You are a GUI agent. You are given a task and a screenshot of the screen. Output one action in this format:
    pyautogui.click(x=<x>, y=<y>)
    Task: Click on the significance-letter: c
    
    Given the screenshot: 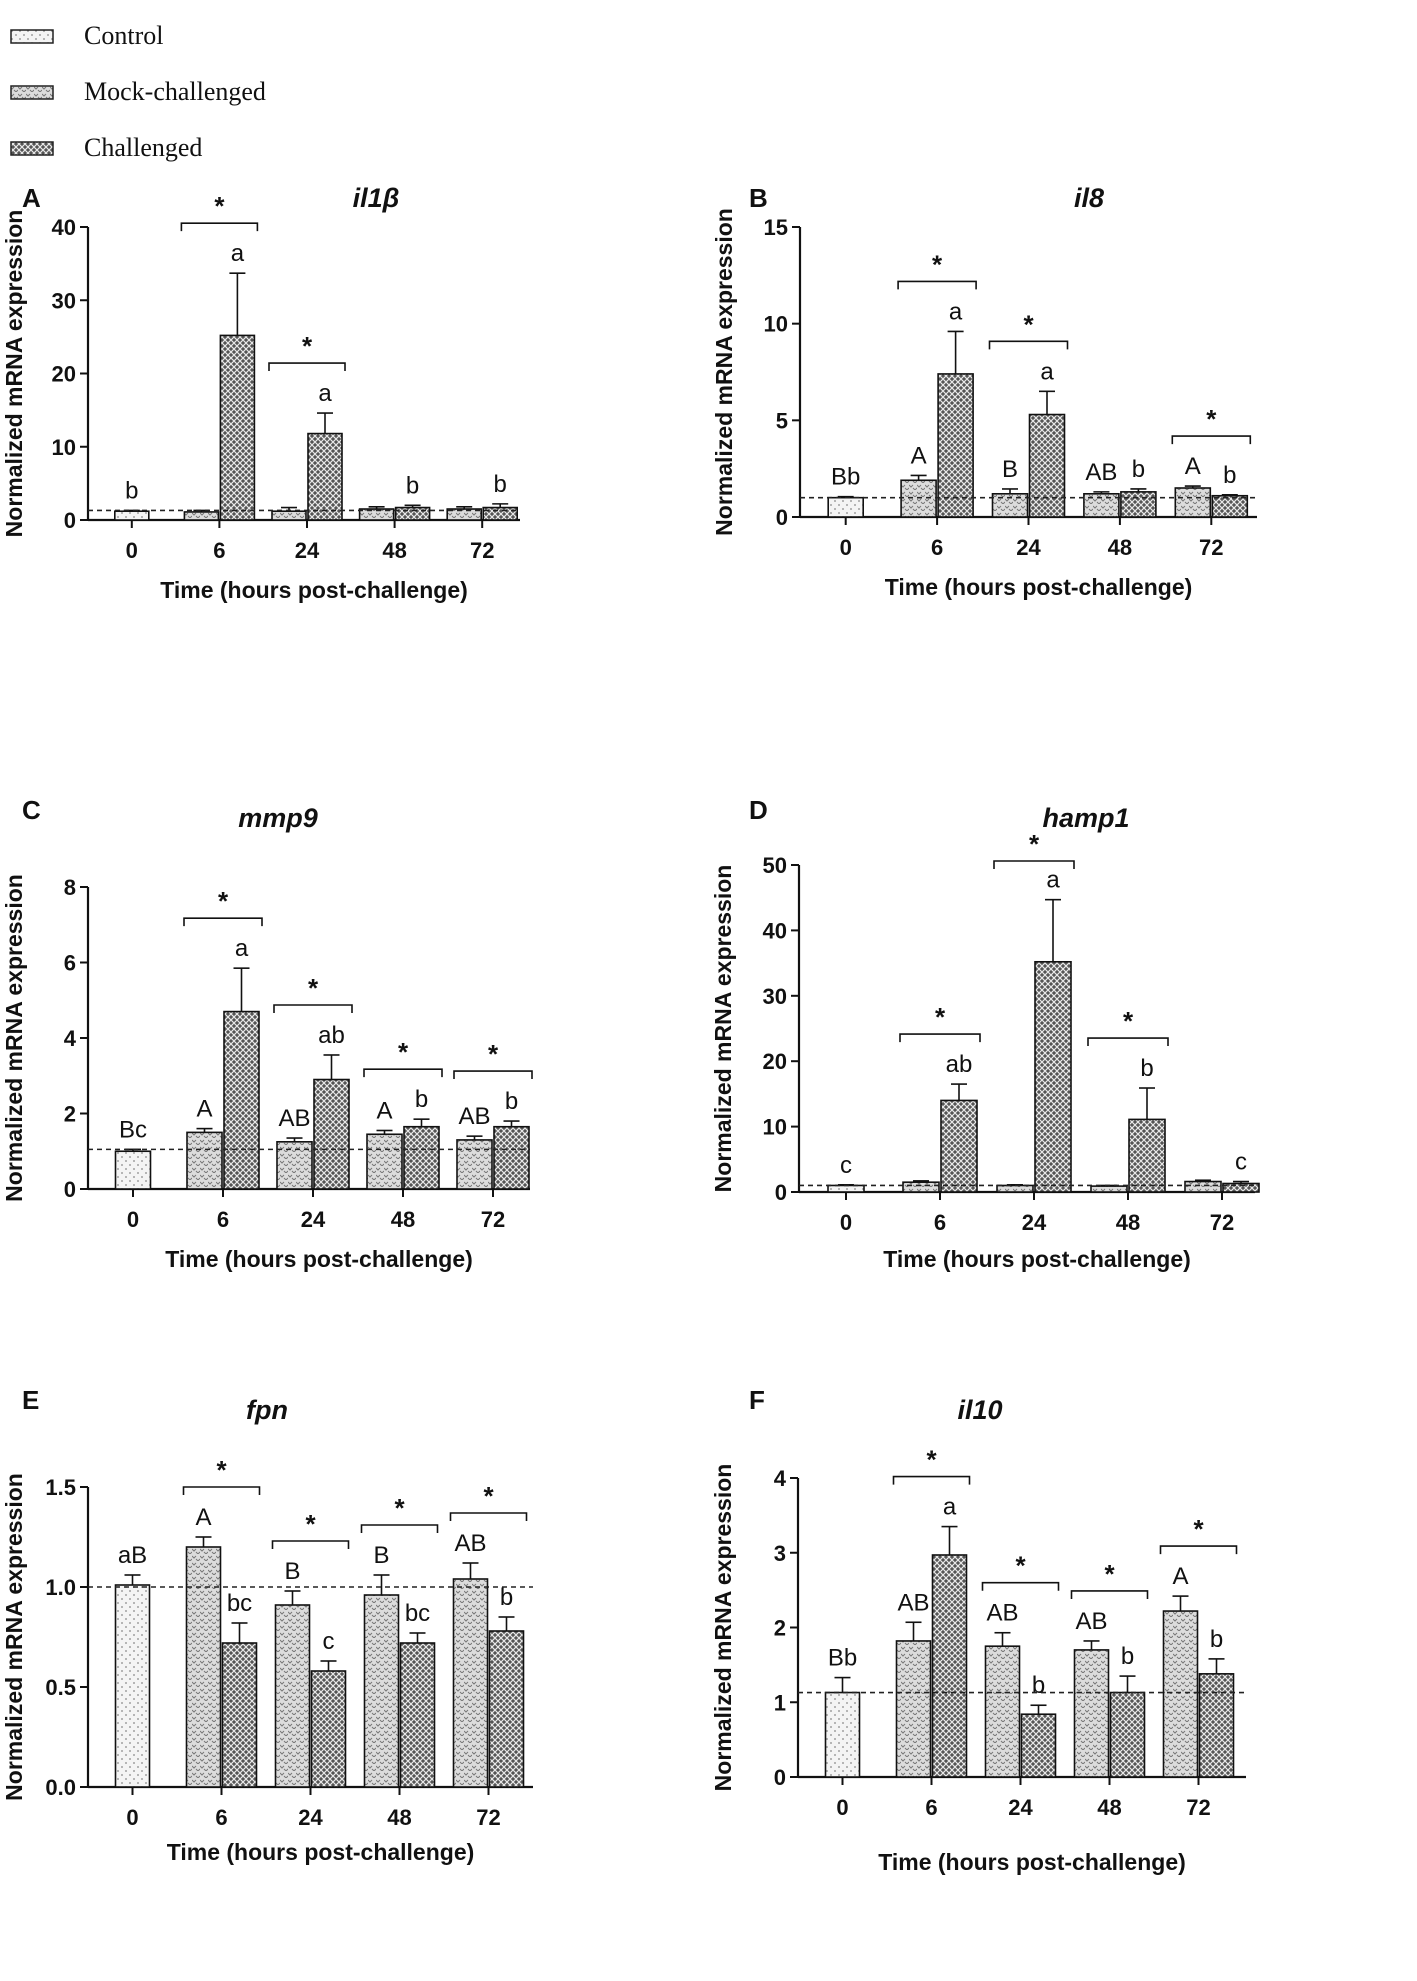 What is the action you would take?
    pyautogui.click(x=329, y=1641)
    